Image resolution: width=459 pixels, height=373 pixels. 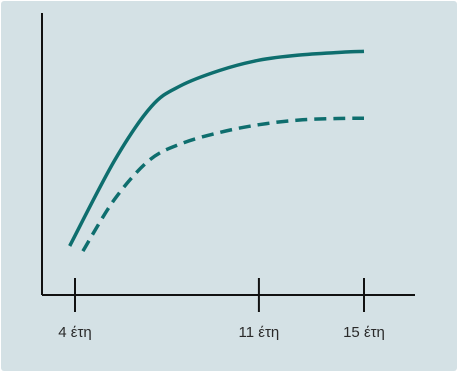 I want to click on x-tick-layer: 4 έτη 11 έτη 15 έτη, so click(x=221, y=309).